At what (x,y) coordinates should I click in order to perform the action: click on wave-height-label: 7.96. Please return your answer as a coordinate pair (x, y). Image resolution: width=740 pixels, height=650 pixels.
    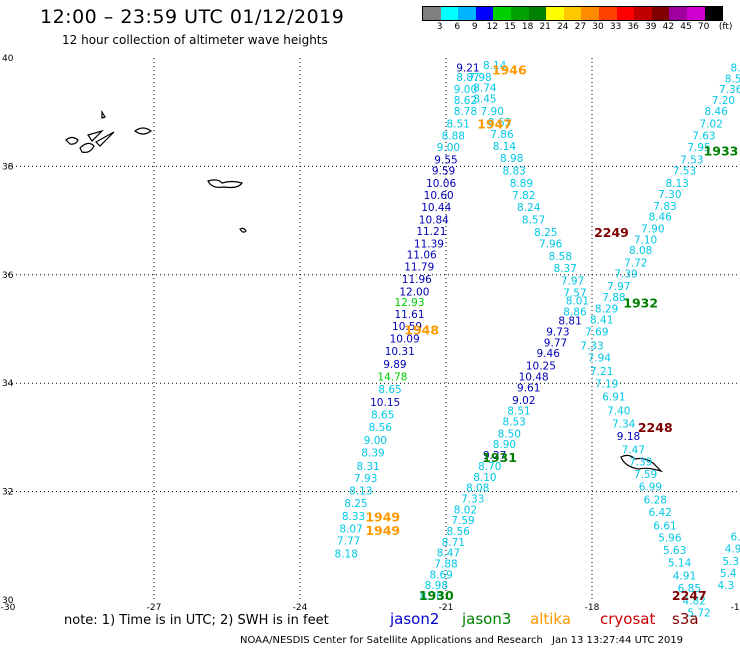
    Looking at the image, I should click on (551, 245).